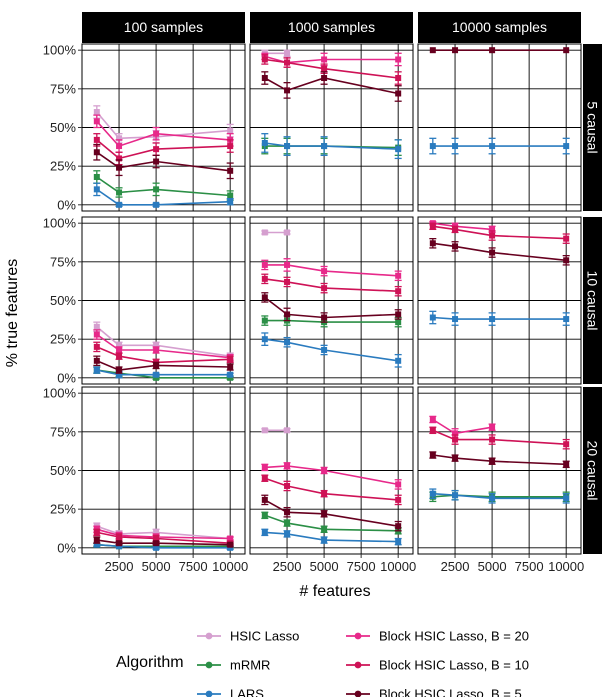 Image resolution: width=605 pixels, height=697 pixels. I want to click on panel-10000-samples-5-causal, so click(499, 127).